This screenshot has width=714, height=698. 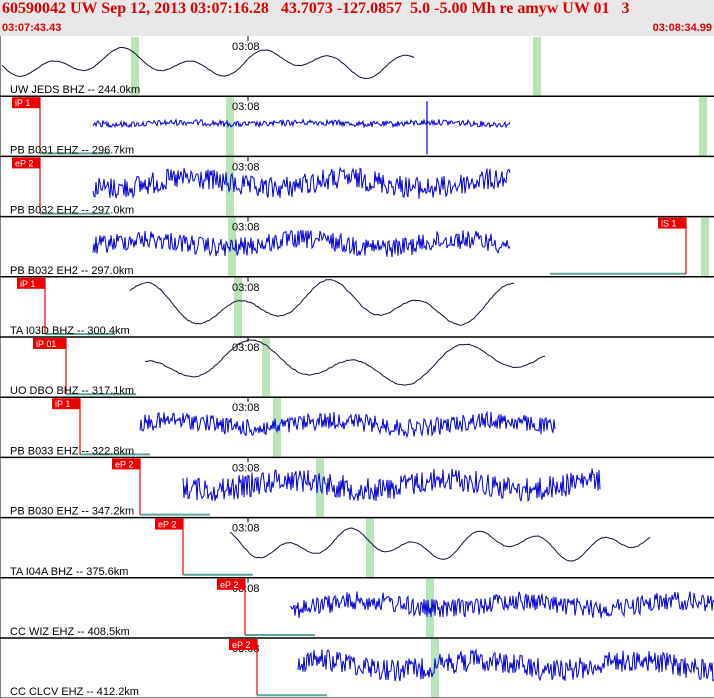 I want to click on trace-row: 03:08 eP 2 PB B030 EHZ -- 347.2km, so click(x=357, y=488).